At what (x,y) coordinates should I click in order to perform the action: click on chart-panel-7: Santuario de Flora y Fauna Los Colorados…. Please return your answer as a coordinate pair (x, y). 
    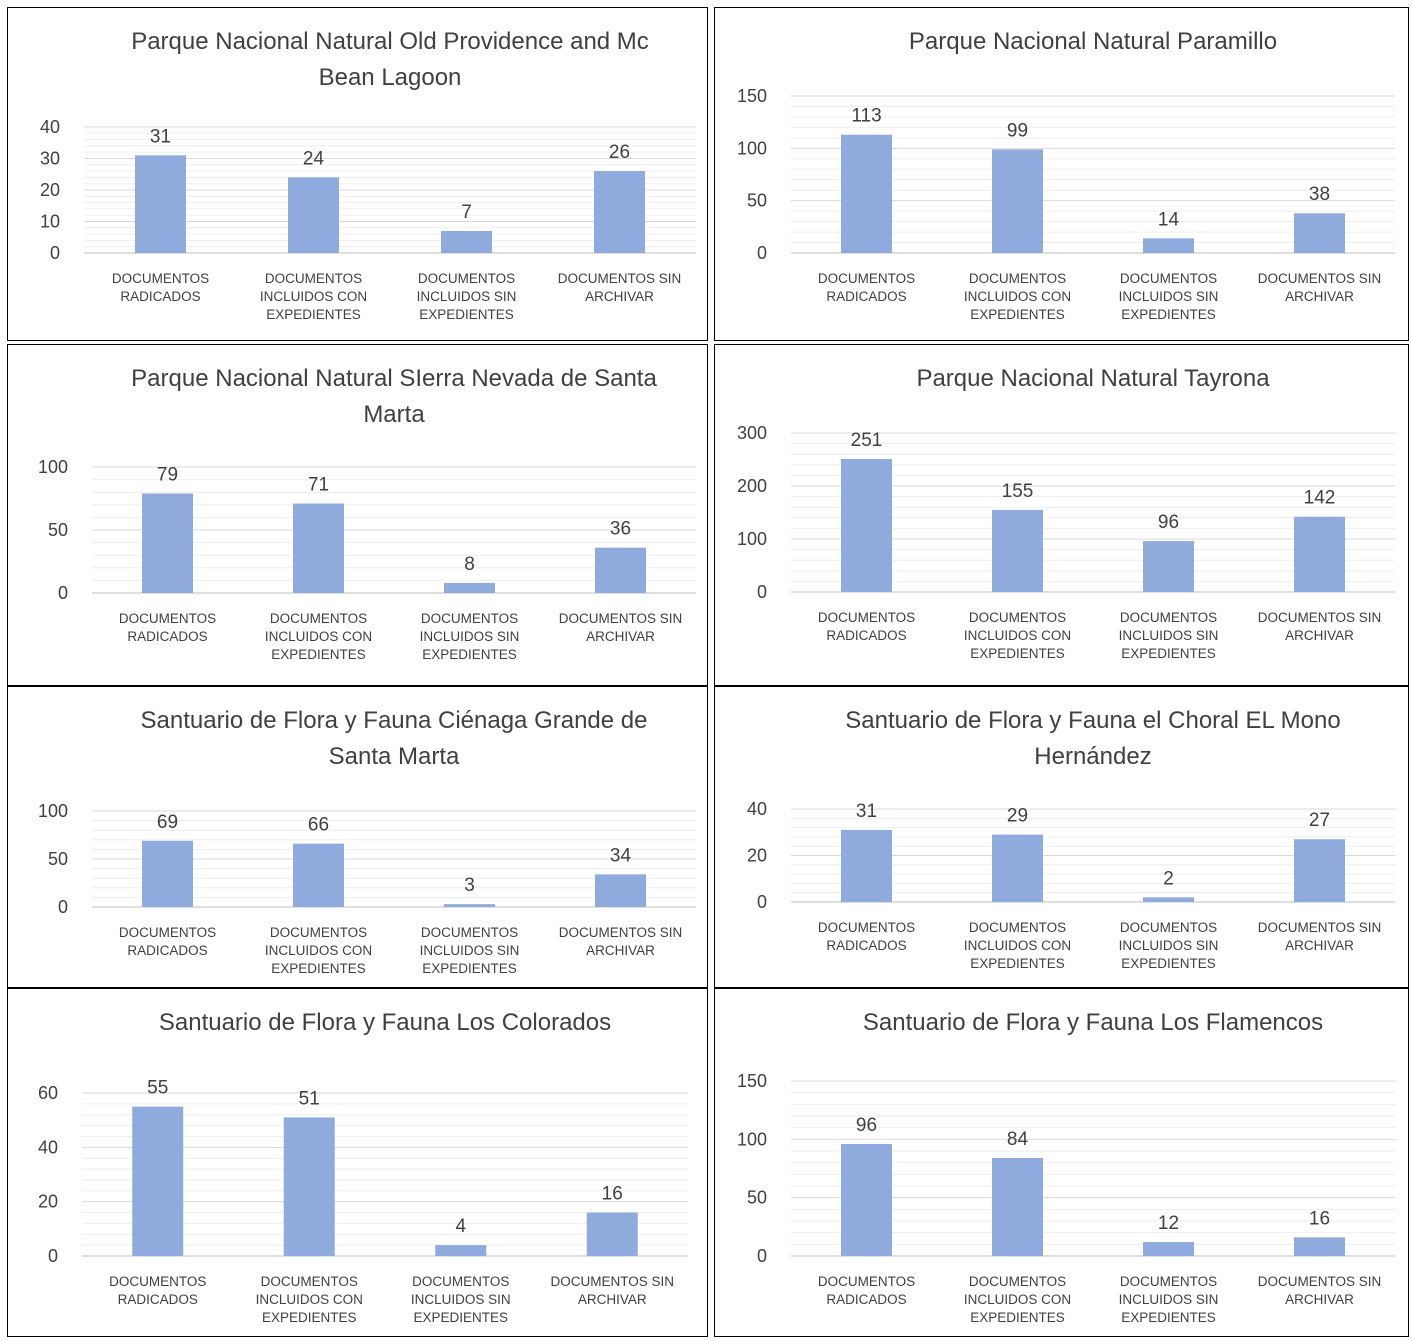
    Looking at the image, I should click on (357, 1162).